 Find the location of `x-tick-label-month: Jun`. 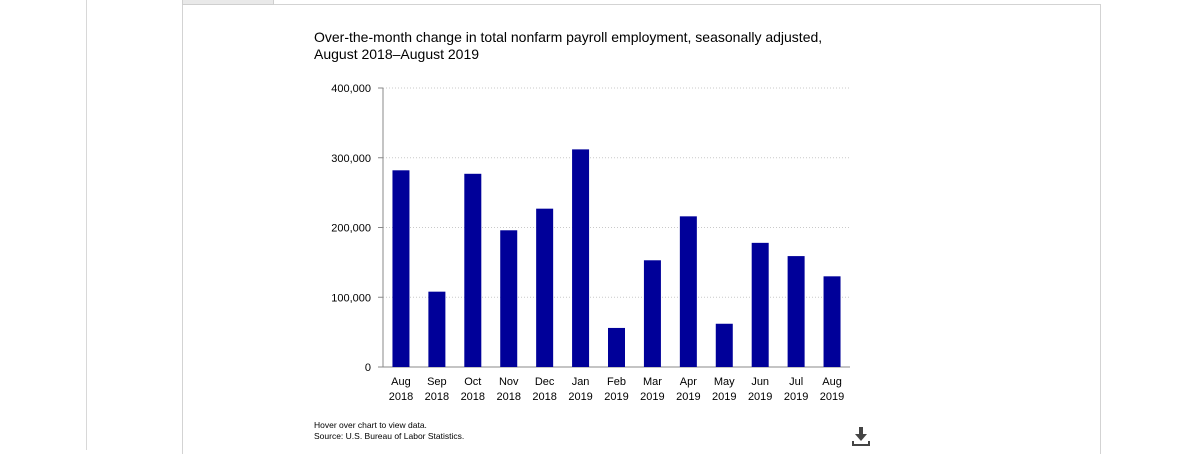

x-tick-label-month: Jun is located at coordinates (760, 382).